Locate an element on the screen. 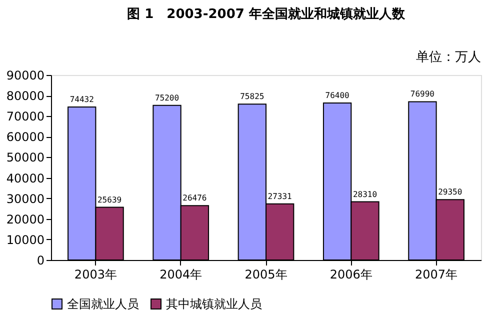  x-tick-label: 2007年 is located at coordinates (436, 275).